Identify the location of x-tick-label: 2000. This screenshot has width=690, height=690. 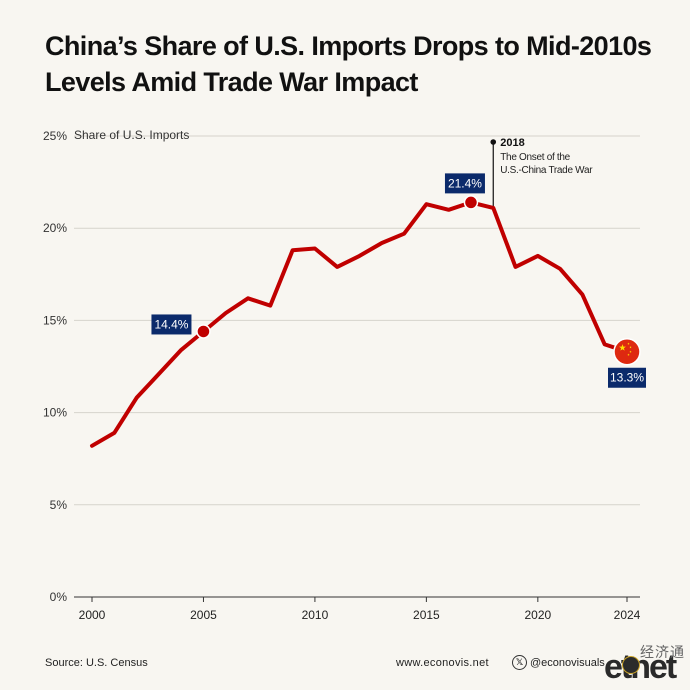
(92, 615).